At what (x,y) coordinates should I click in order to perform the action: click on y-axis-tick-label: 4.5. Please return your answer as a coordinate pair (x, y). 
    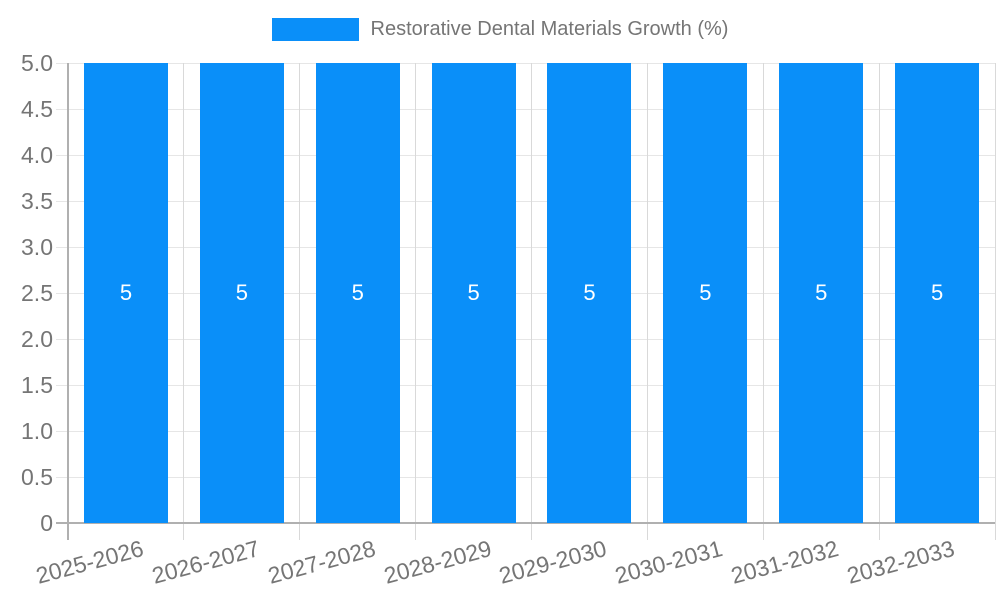
    Looking at the image, I should click on (37, 109).